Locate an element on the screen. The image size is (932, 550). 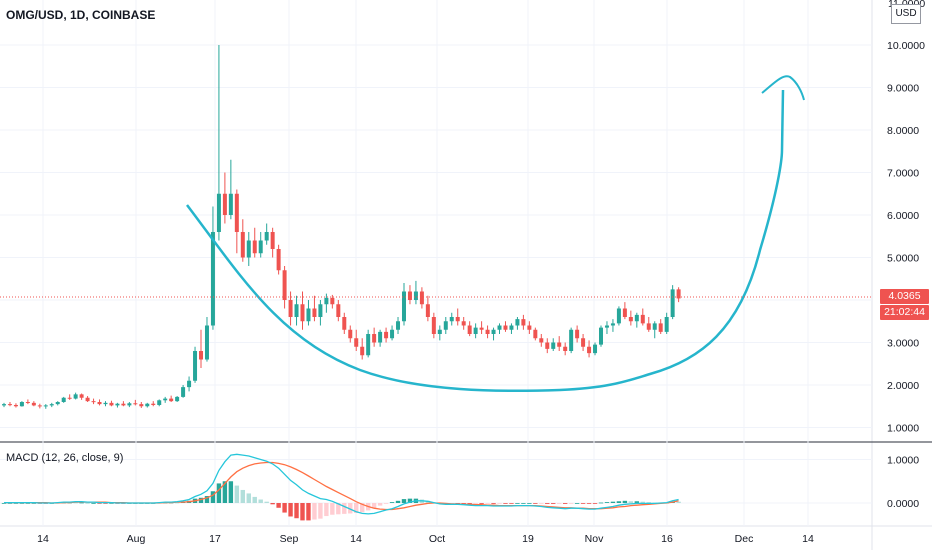
currency-unit-button: USD is located at coordinates (906, 14).